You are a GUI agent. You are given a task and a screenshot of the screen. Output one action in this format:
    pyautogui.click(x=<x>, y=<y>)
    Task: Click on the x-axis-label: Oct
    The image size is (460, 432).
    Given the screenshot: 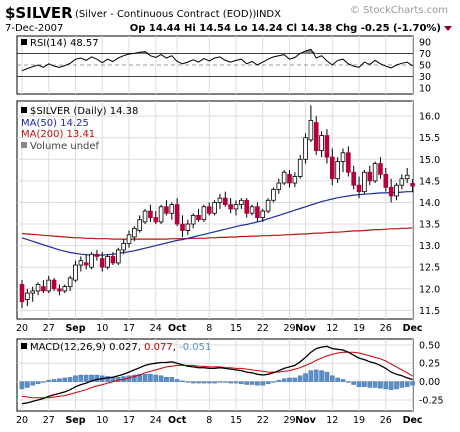 What is the action you would take?
    pyautogui.click(x=177, y=420)
    